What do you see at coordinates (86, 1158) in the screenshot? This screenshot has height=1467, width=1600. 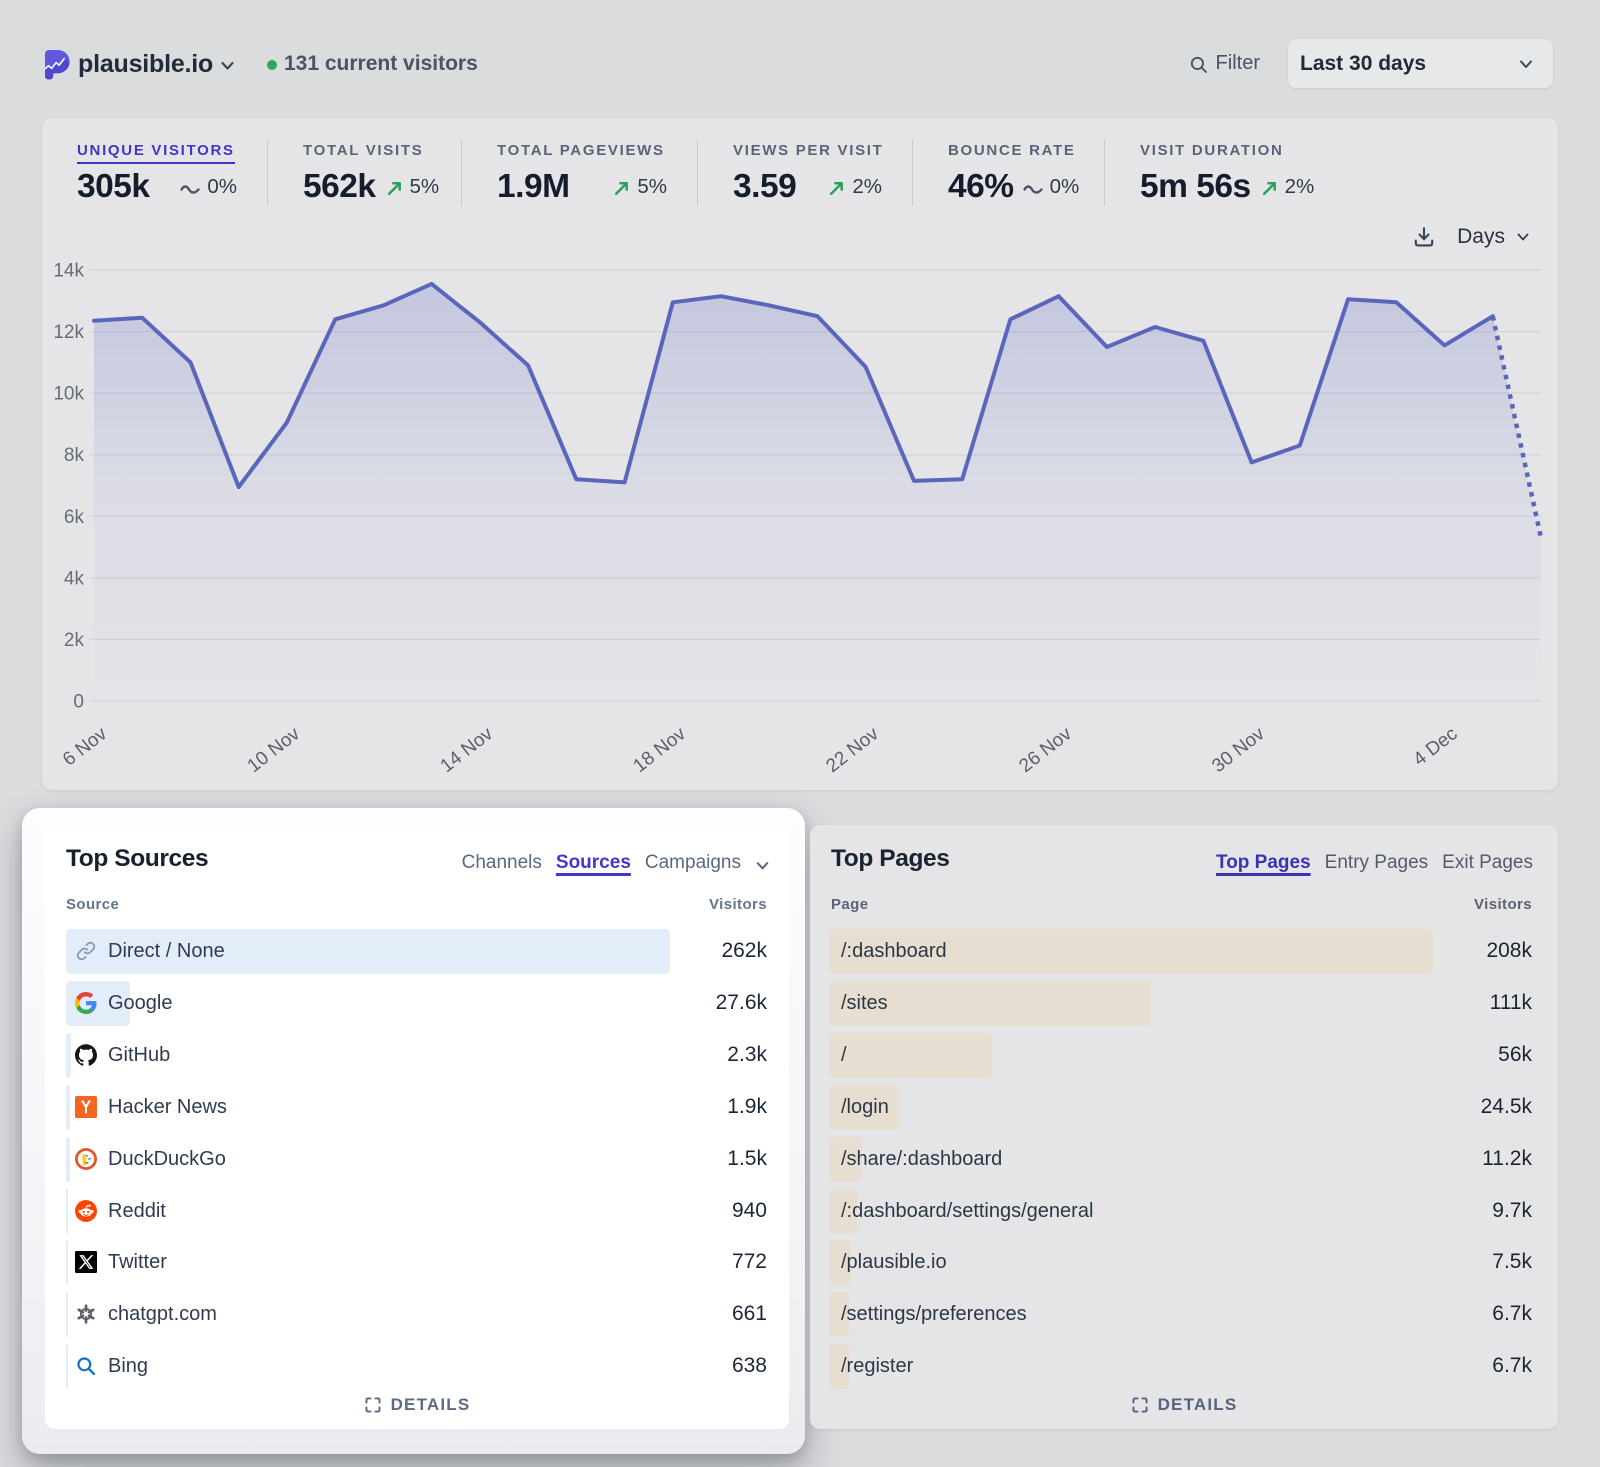 I see `duckduckgo-icon` at bounding box center [86, 1158].